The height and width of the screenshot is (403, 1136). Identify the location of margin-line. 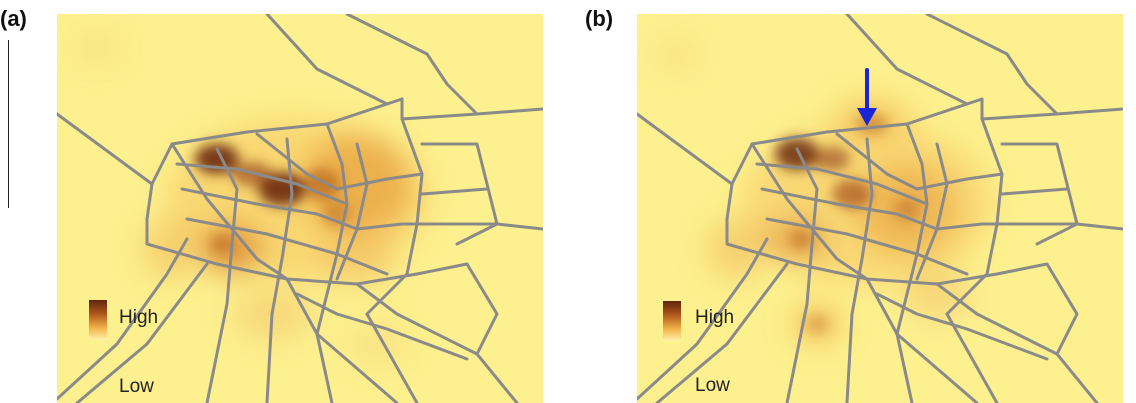
(8, 124).